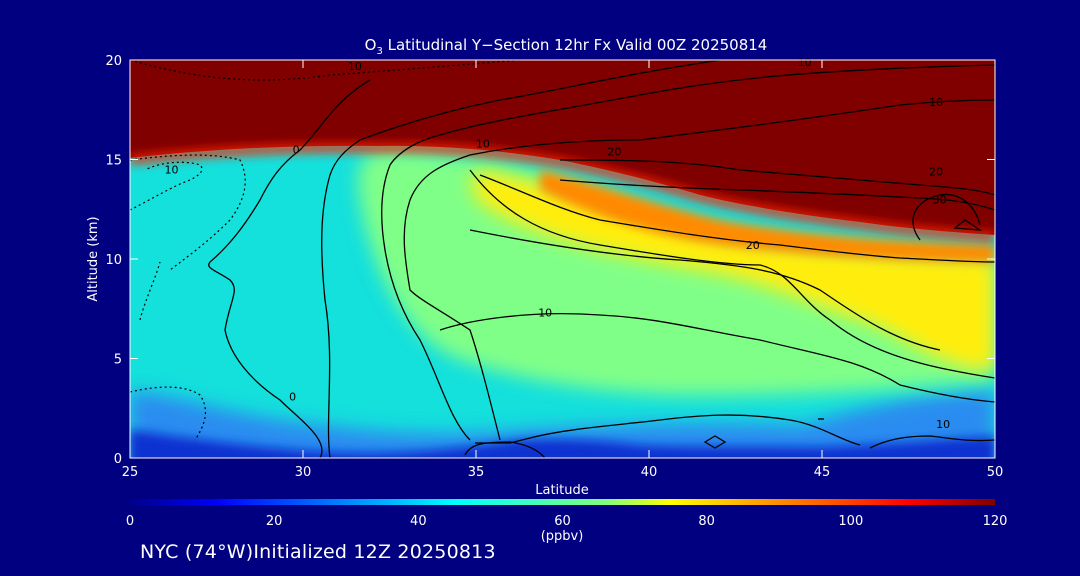  I want to click on colorbar-tick-label: 20, so click(274, 521).